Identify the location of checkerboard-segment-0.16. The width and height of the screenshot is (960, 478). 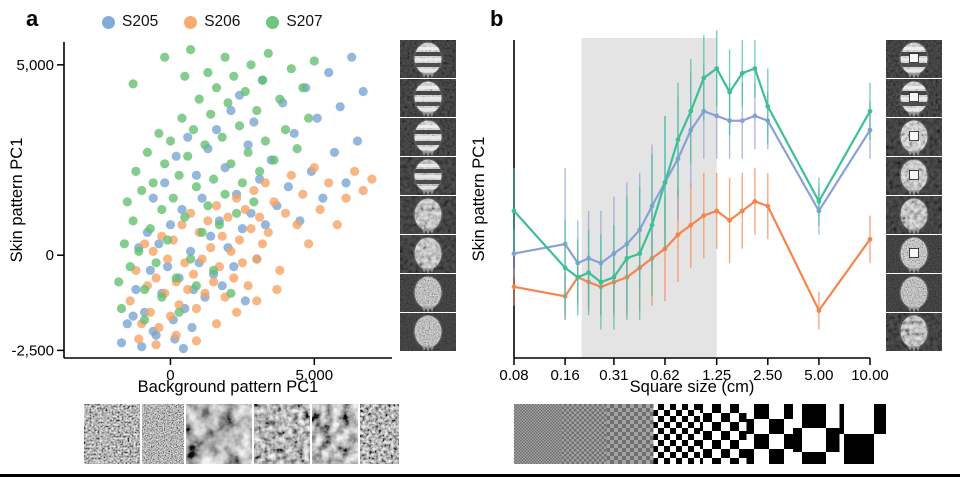
(583, 434).